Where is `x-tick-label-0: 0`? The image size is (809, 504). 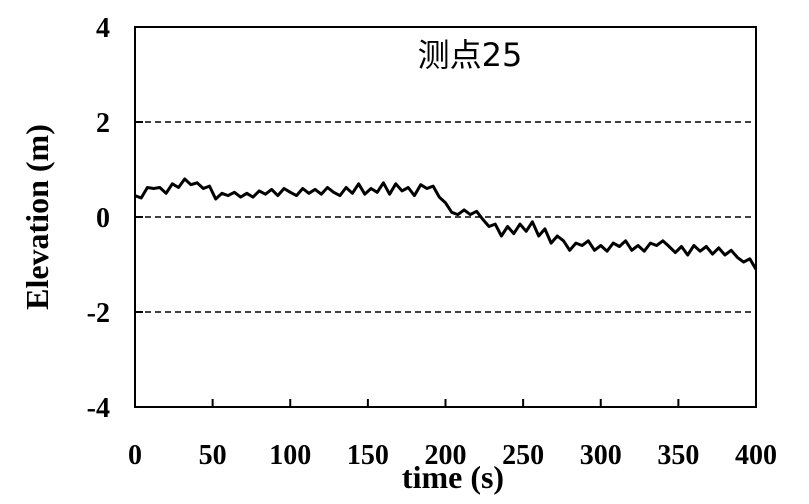
x-tick-label-0: 0 is located at coordinates (135, 455).